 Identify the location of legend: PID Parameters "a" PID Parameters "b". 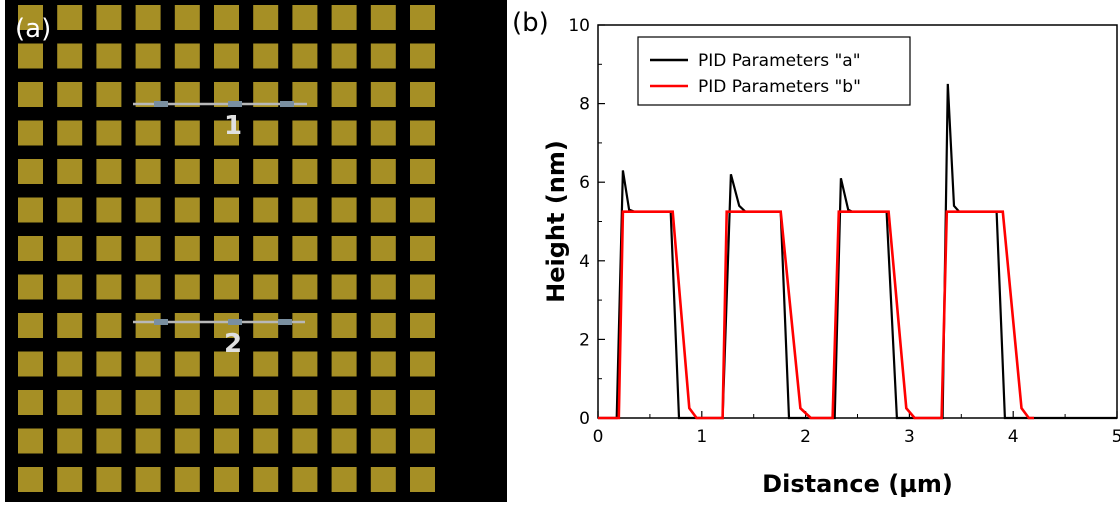
(774, 71).